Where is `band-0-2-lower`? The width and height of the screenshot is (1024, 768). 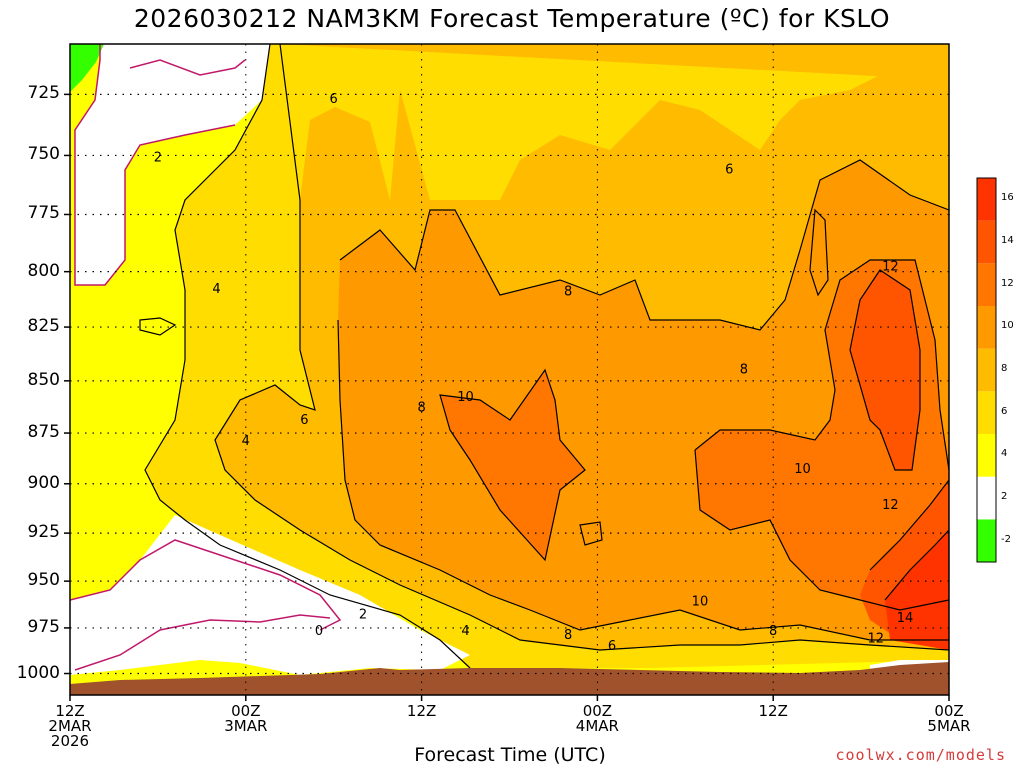
band-0-2-lower is located at coordinates (270, 595).